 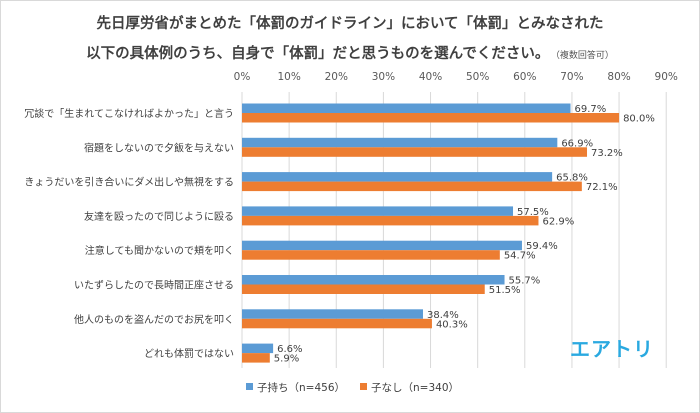 What do you see at coordinates (571, 77) in the screenshot?
I see `x-tick-label: 70%` at bounding box center [571, 77].